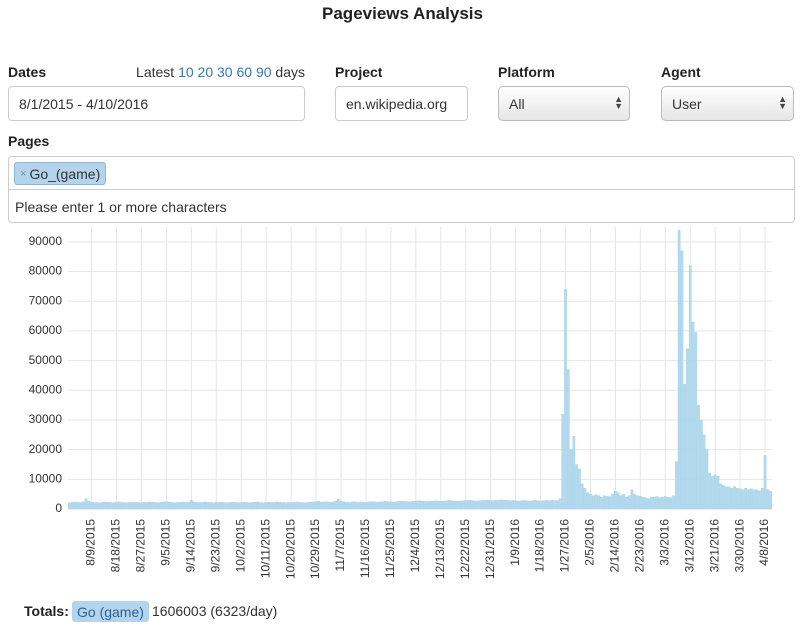 The height and width of the screenshot is (631, 805). Describe the element at coordinates (764, 542) in the screenshot. I see `x-tick-label: 4/8/2016` at that location.